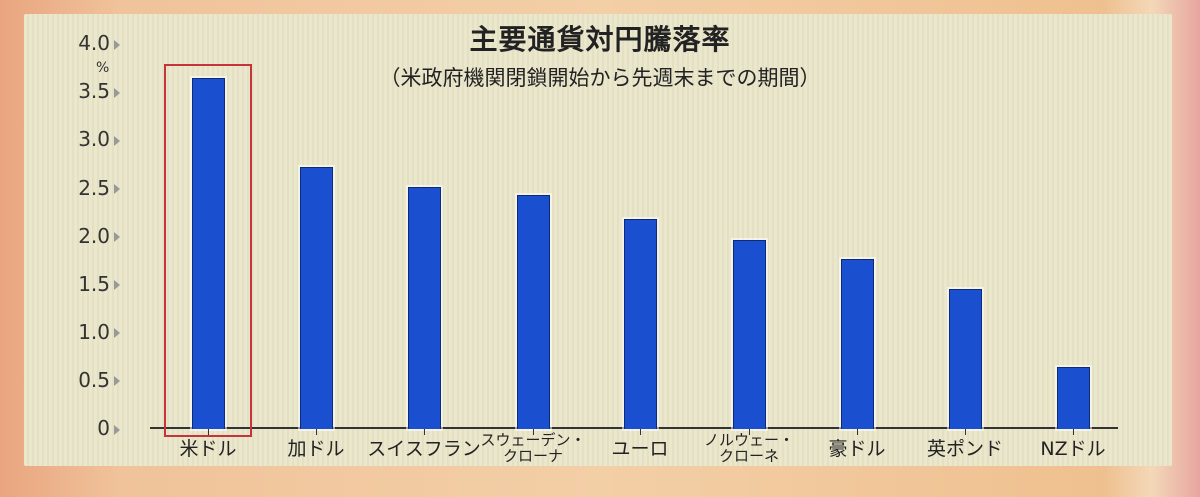 This screenshot has width=1200, height=497. Describe the element at coordinates (99, 43) in the screenshot. I see `y-tick-label: 4.0` at that location.